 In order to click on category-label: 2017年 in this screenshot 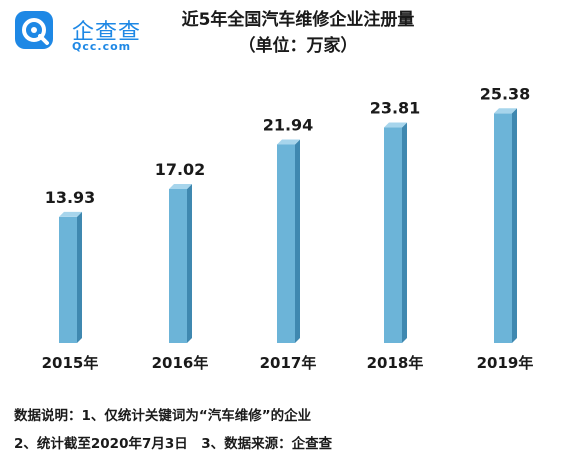, I will do `click(288, 363)`.